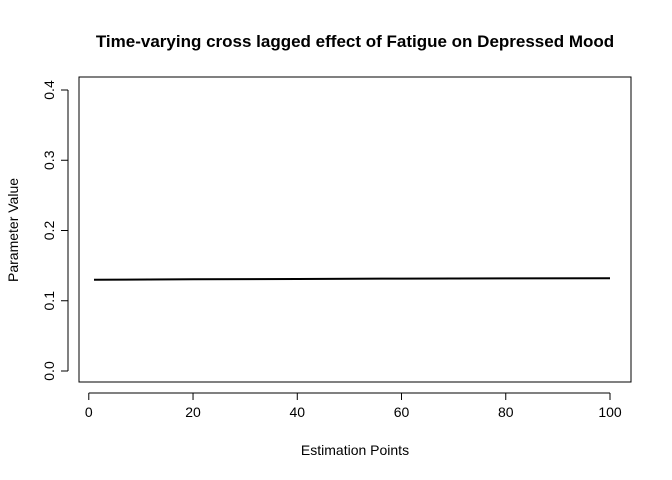  I want to click on series-line, so click(352, 279).